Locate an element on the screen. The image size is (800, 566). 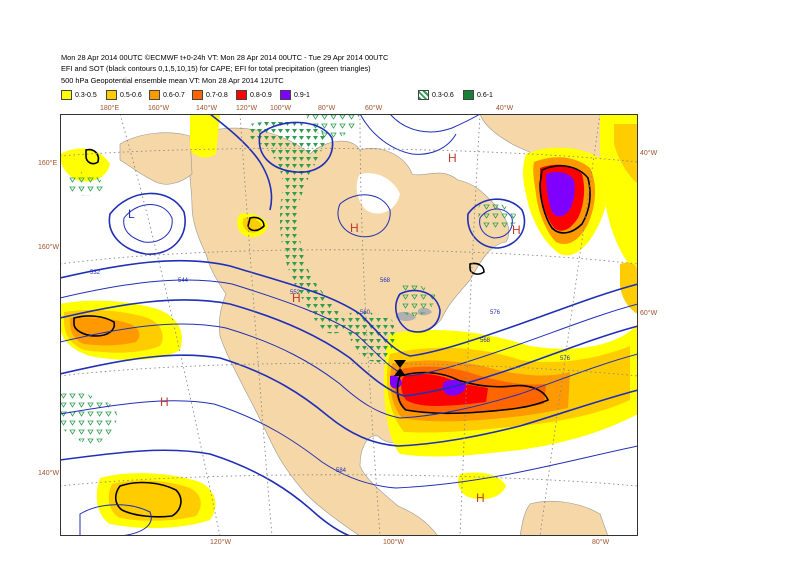
hudson-bay is located at coordinates (378, 193).